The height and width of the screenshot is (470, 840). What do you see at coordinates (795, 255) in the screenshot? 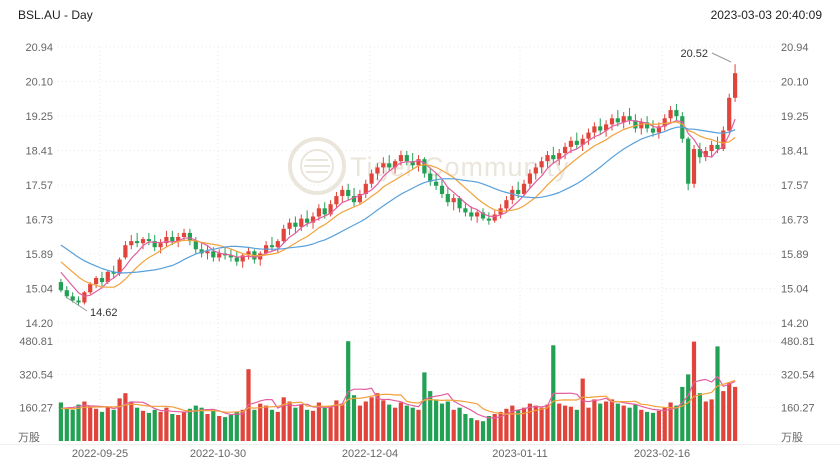
I see `price-axis-label-right: 15.89` at bounding box center [795, 255].